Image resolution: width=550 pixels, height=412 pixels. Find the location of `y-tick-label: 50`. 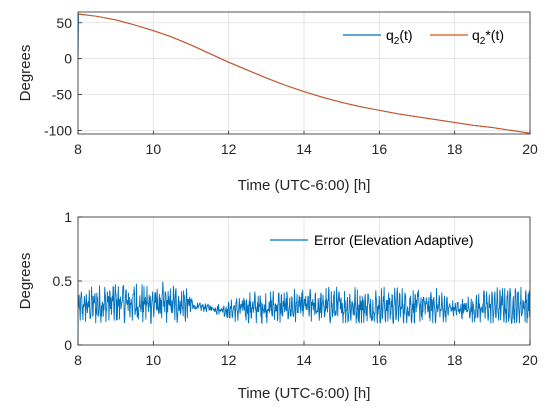

y-tick-label: 50 is located at coordinates (64, 23).